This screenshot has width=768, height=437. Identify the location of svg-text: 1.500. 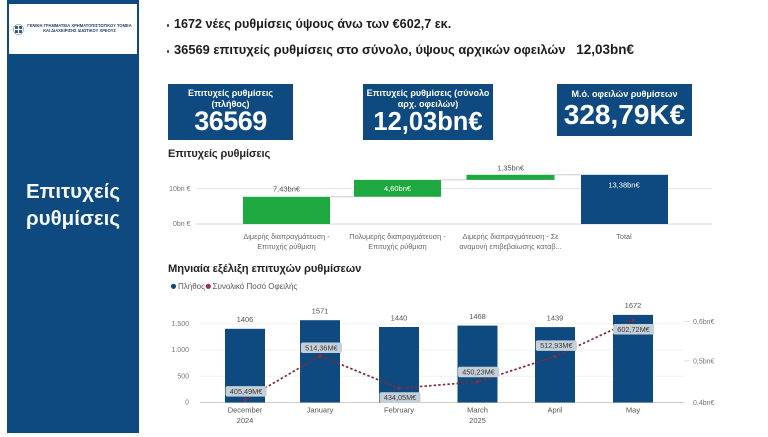
(180, 324).